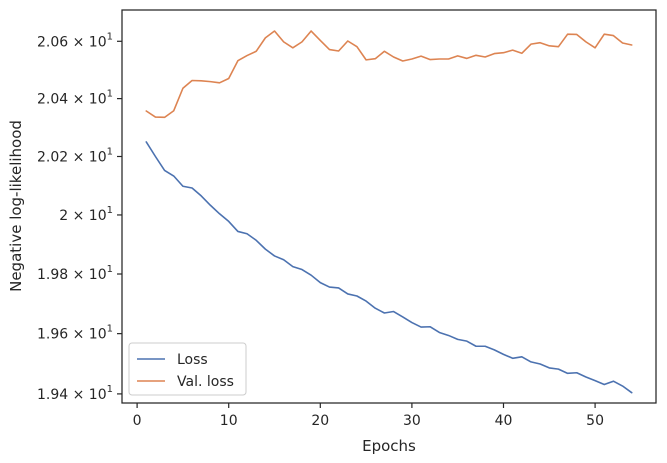 The width and height of the screenshot is (667, 463). I want to click on legend-label-loss: Loss, so click(192, 360).